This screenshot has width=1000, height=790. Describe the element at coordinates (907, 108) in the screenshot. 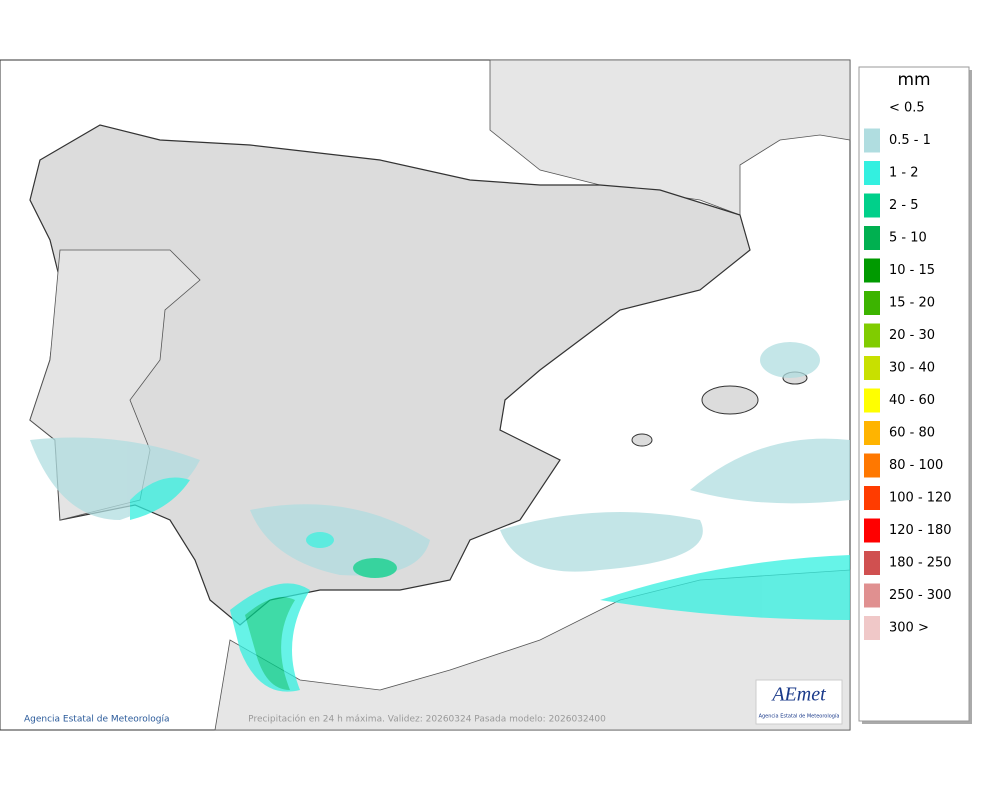

I see `legend-label: < 0.5` at that location.